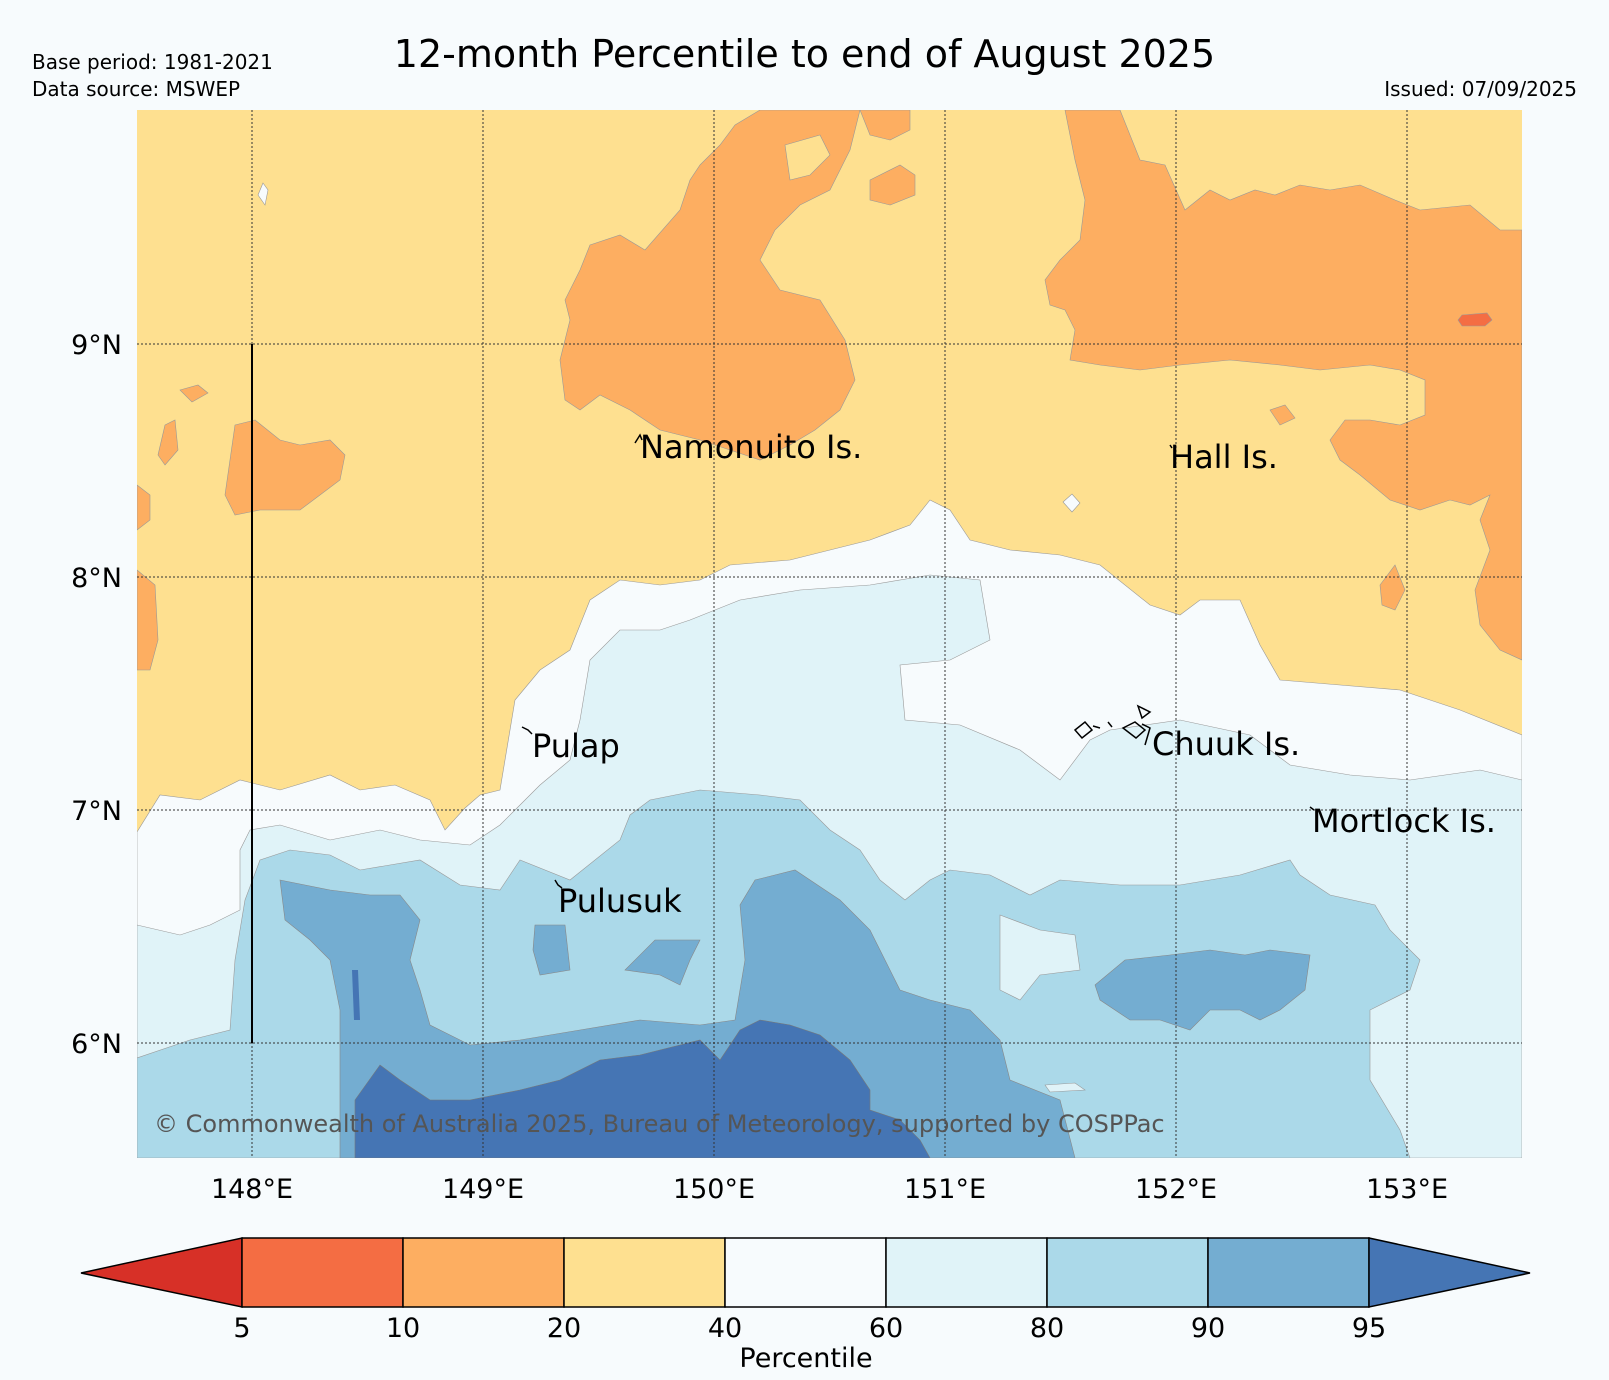  Describe the element at coordinates (483, 1189) in the screenshot. I see `lon-tick-149e: 149°E` at that location.